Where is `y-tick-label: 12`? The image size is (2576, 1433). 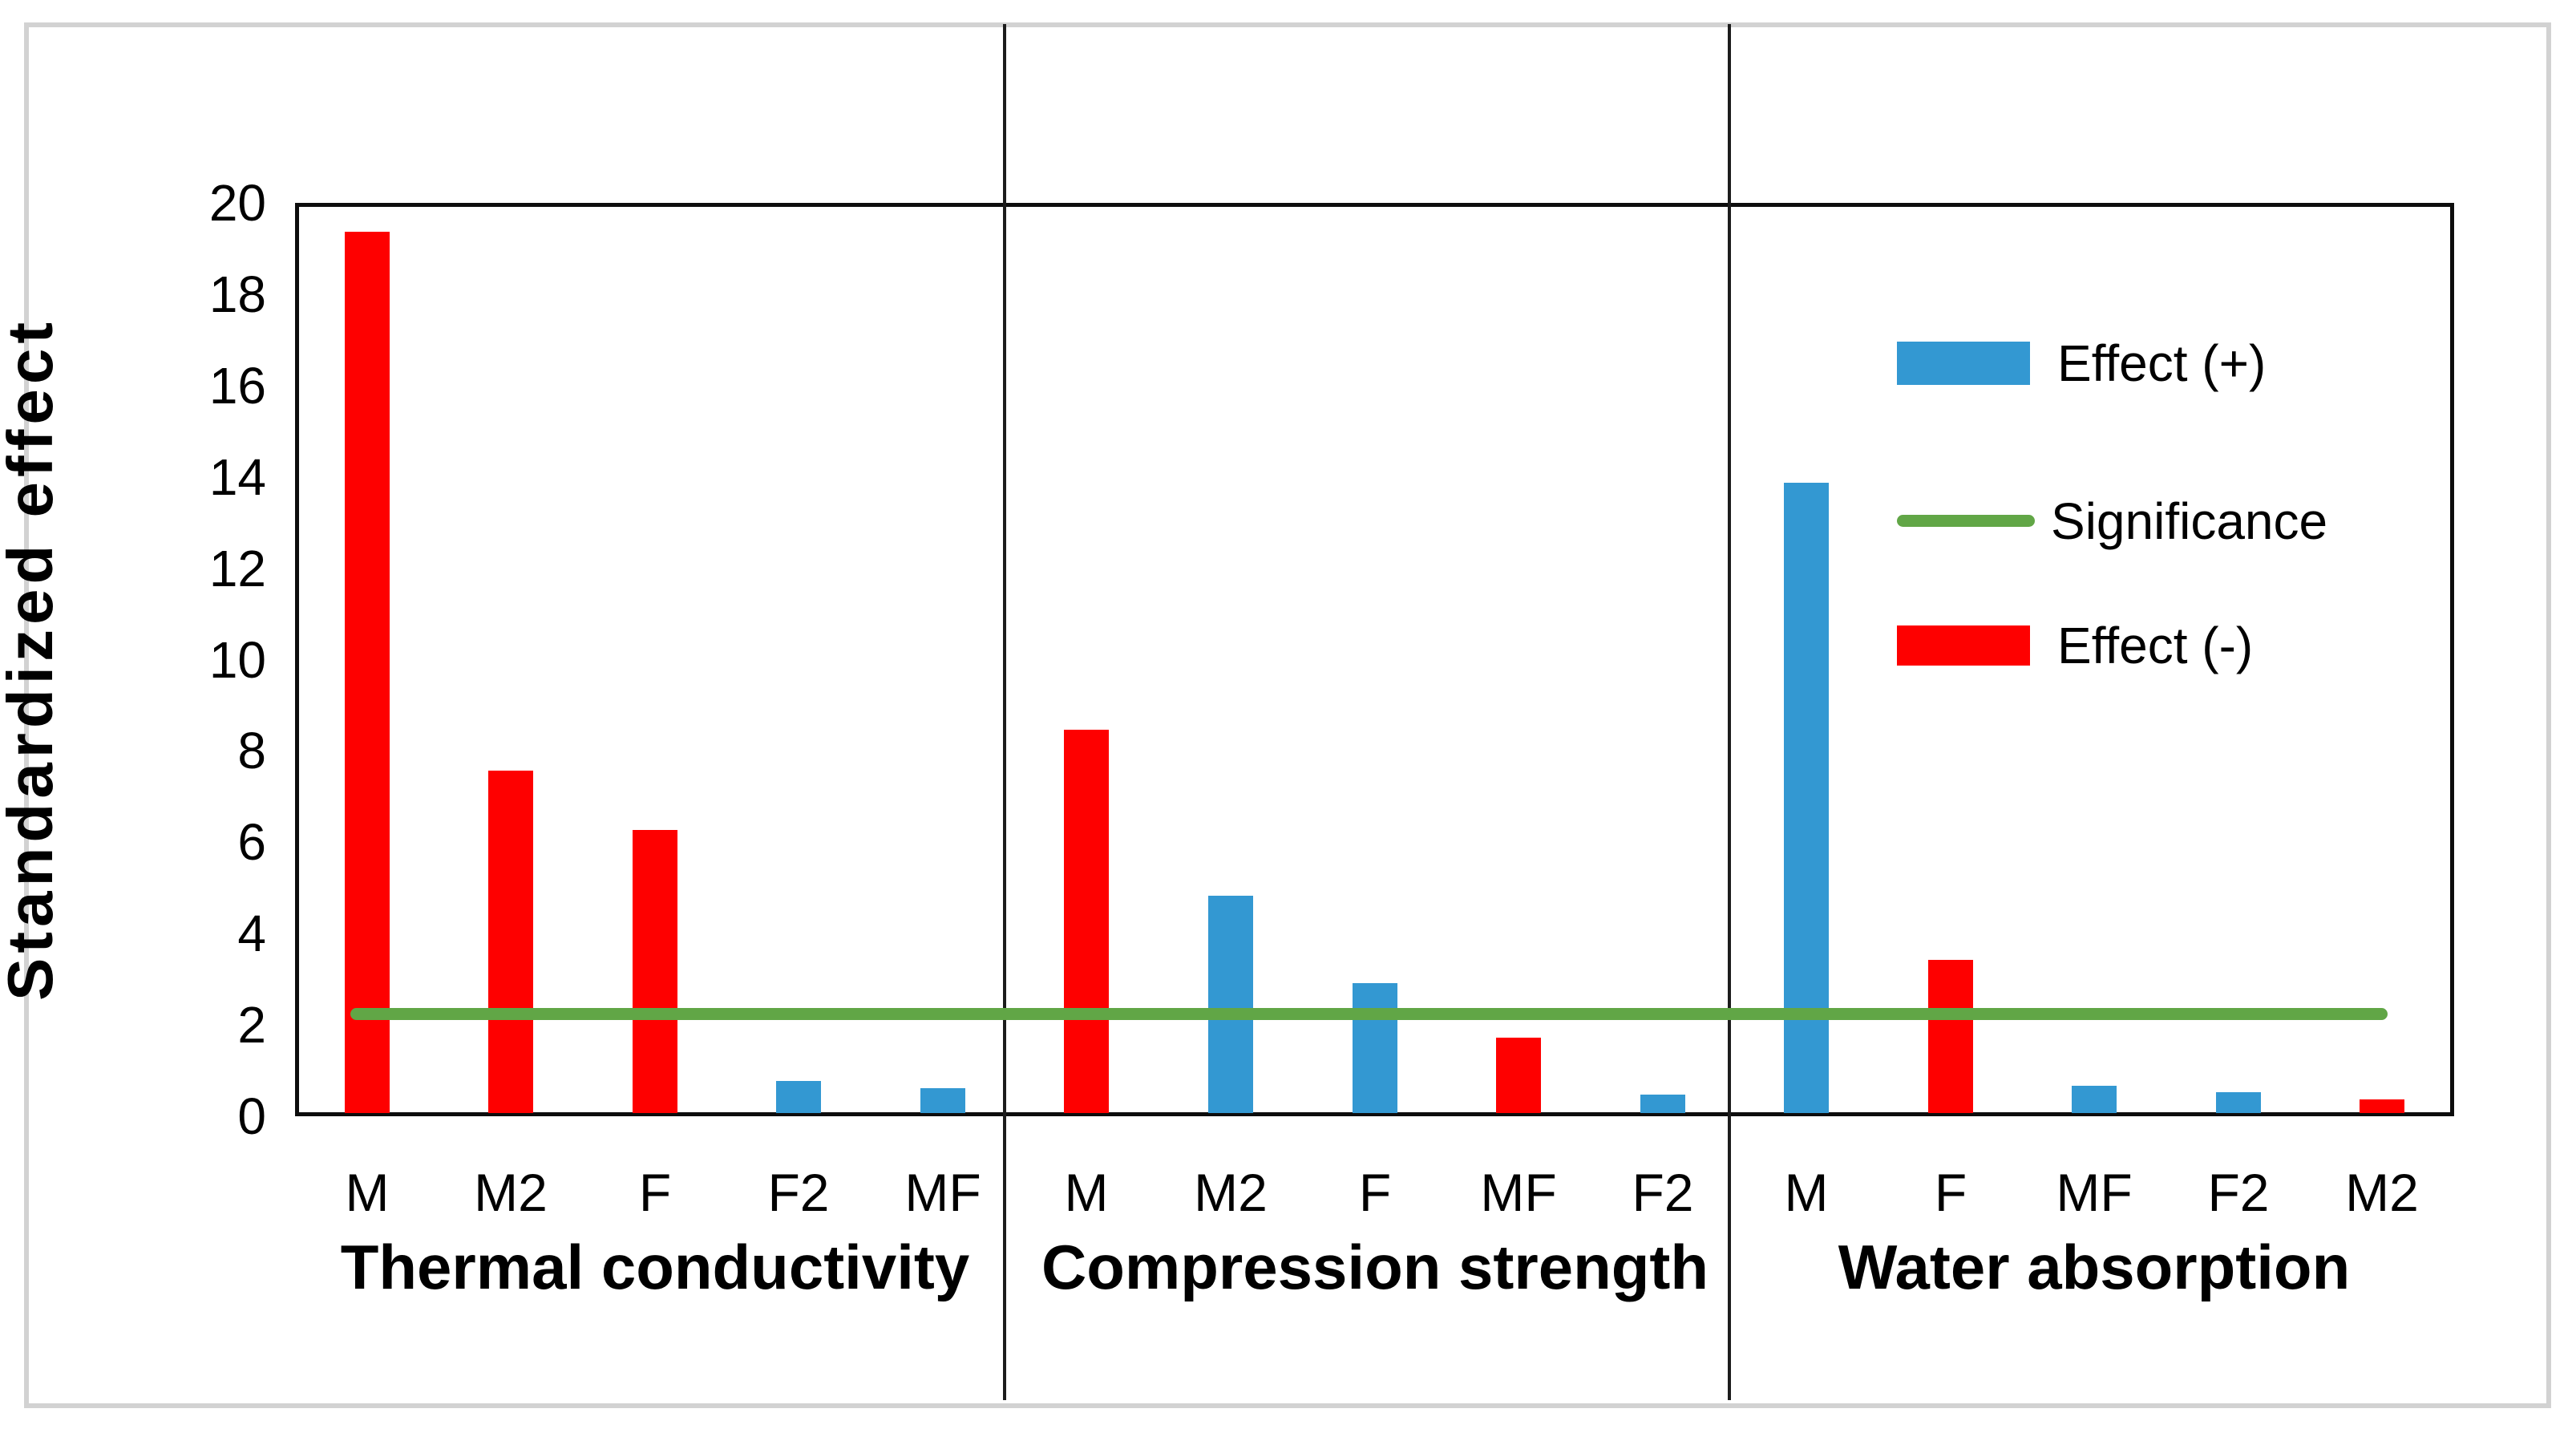 y-tick-label: 12 is located at coordinates (237, 568).